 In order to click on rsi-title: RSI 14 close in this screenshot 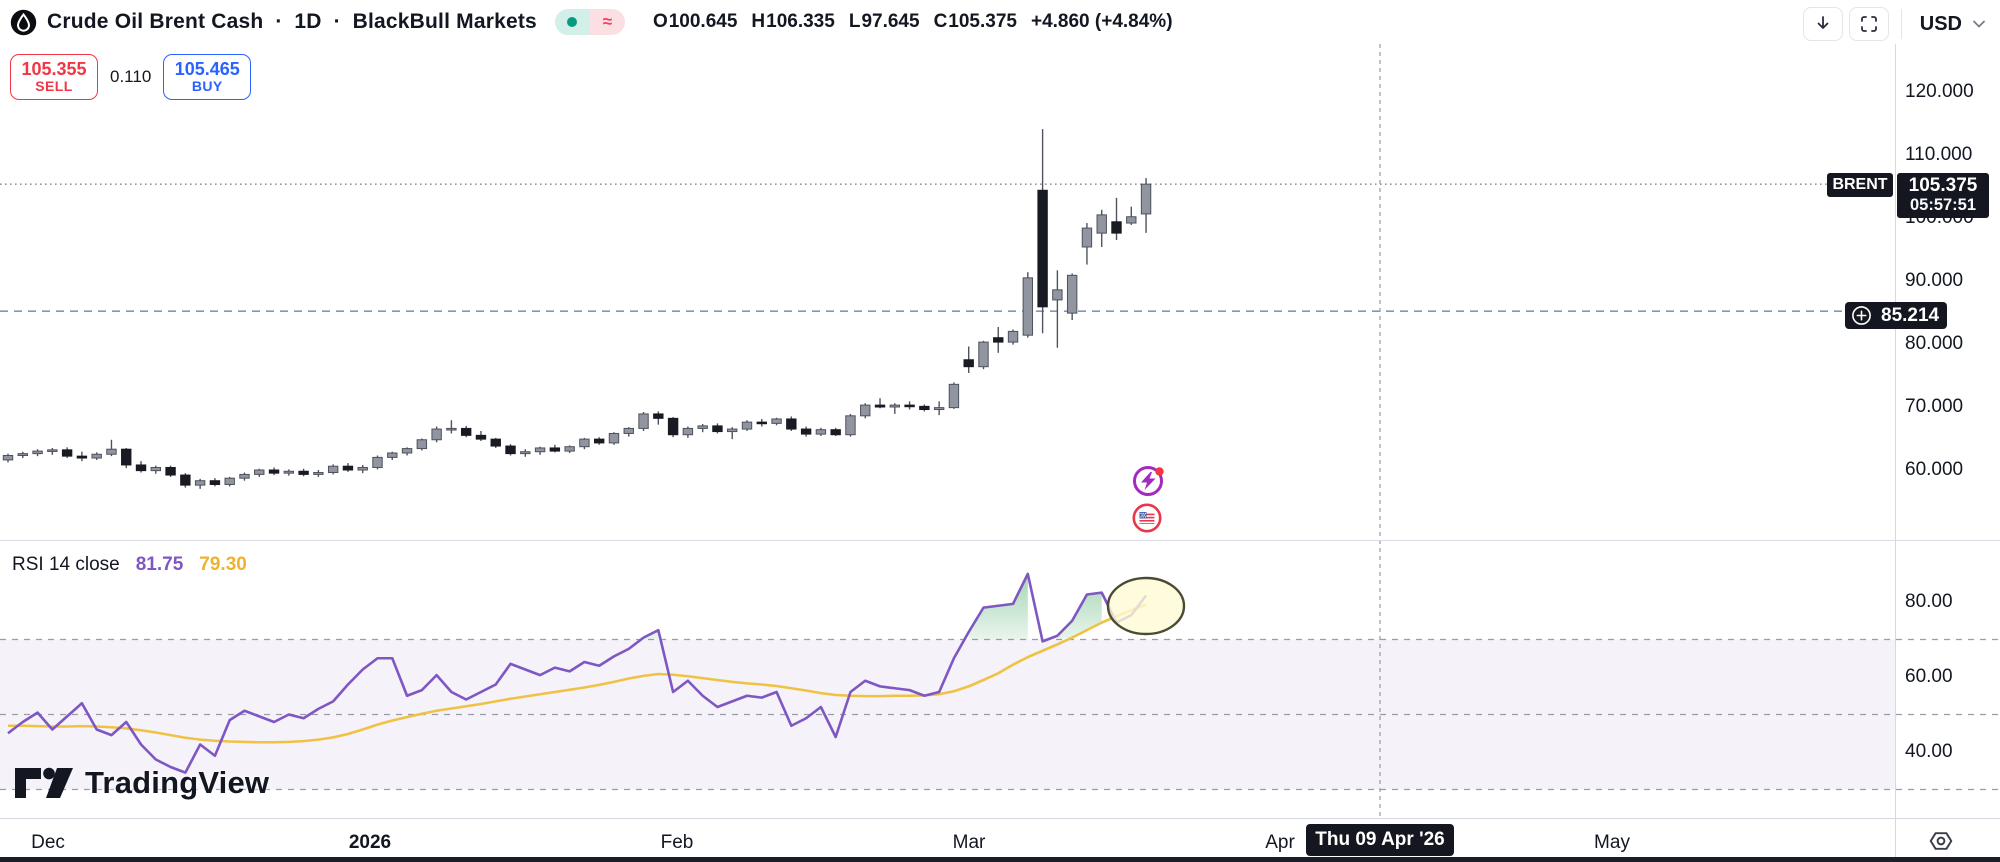, I will do `click(66, 564)`.